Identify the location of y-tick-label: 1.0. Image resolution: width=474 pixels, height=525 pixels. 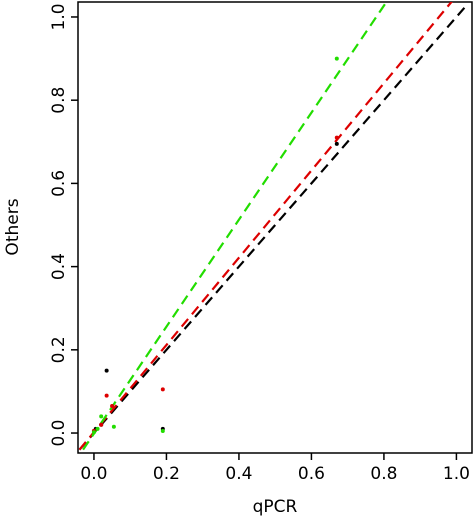
(59, 16).